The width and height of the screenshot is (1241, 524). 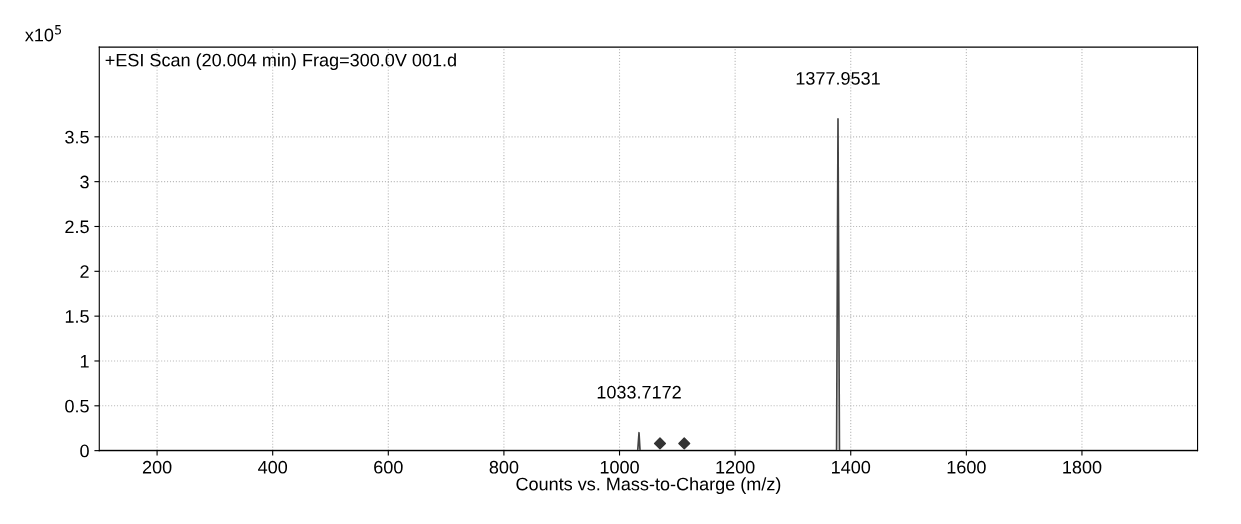 I want to click on y-axis-title: x10$^{5}$, so click(x=43, y=33).